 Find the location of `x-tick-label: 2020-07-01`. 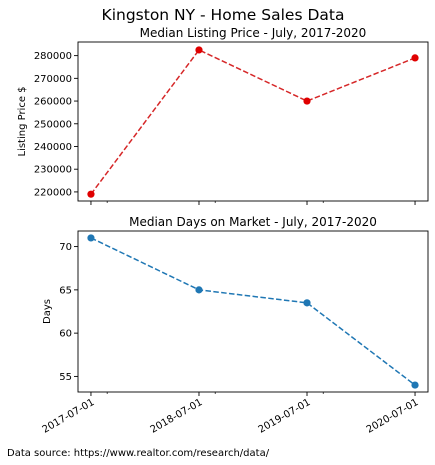

x-tick-label: 2020-07-01 is located at coordinates (393, 416).